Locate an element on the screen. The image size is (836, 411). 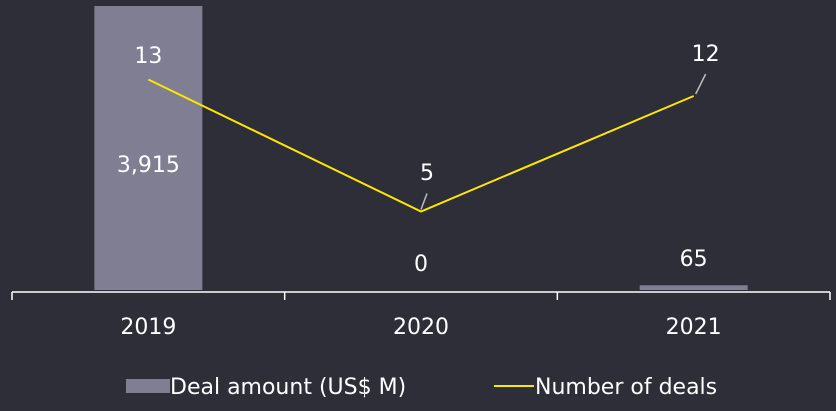
x-tick-label-2019: 2019 is located at coordinates (148, 327).